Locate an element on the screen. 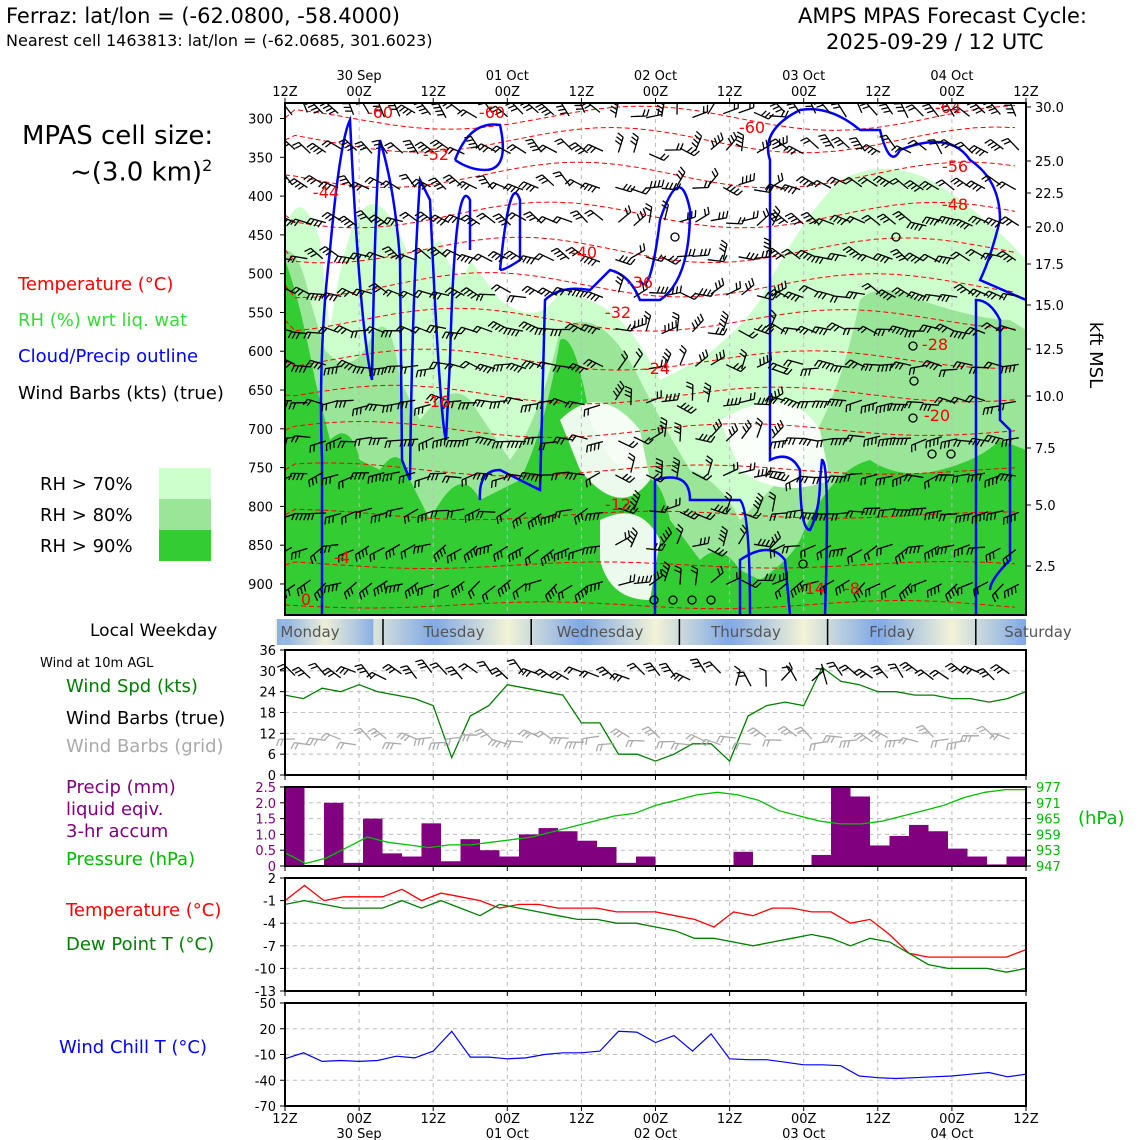  top-date-label: 04 Oct is located at coordinates (951, 76).